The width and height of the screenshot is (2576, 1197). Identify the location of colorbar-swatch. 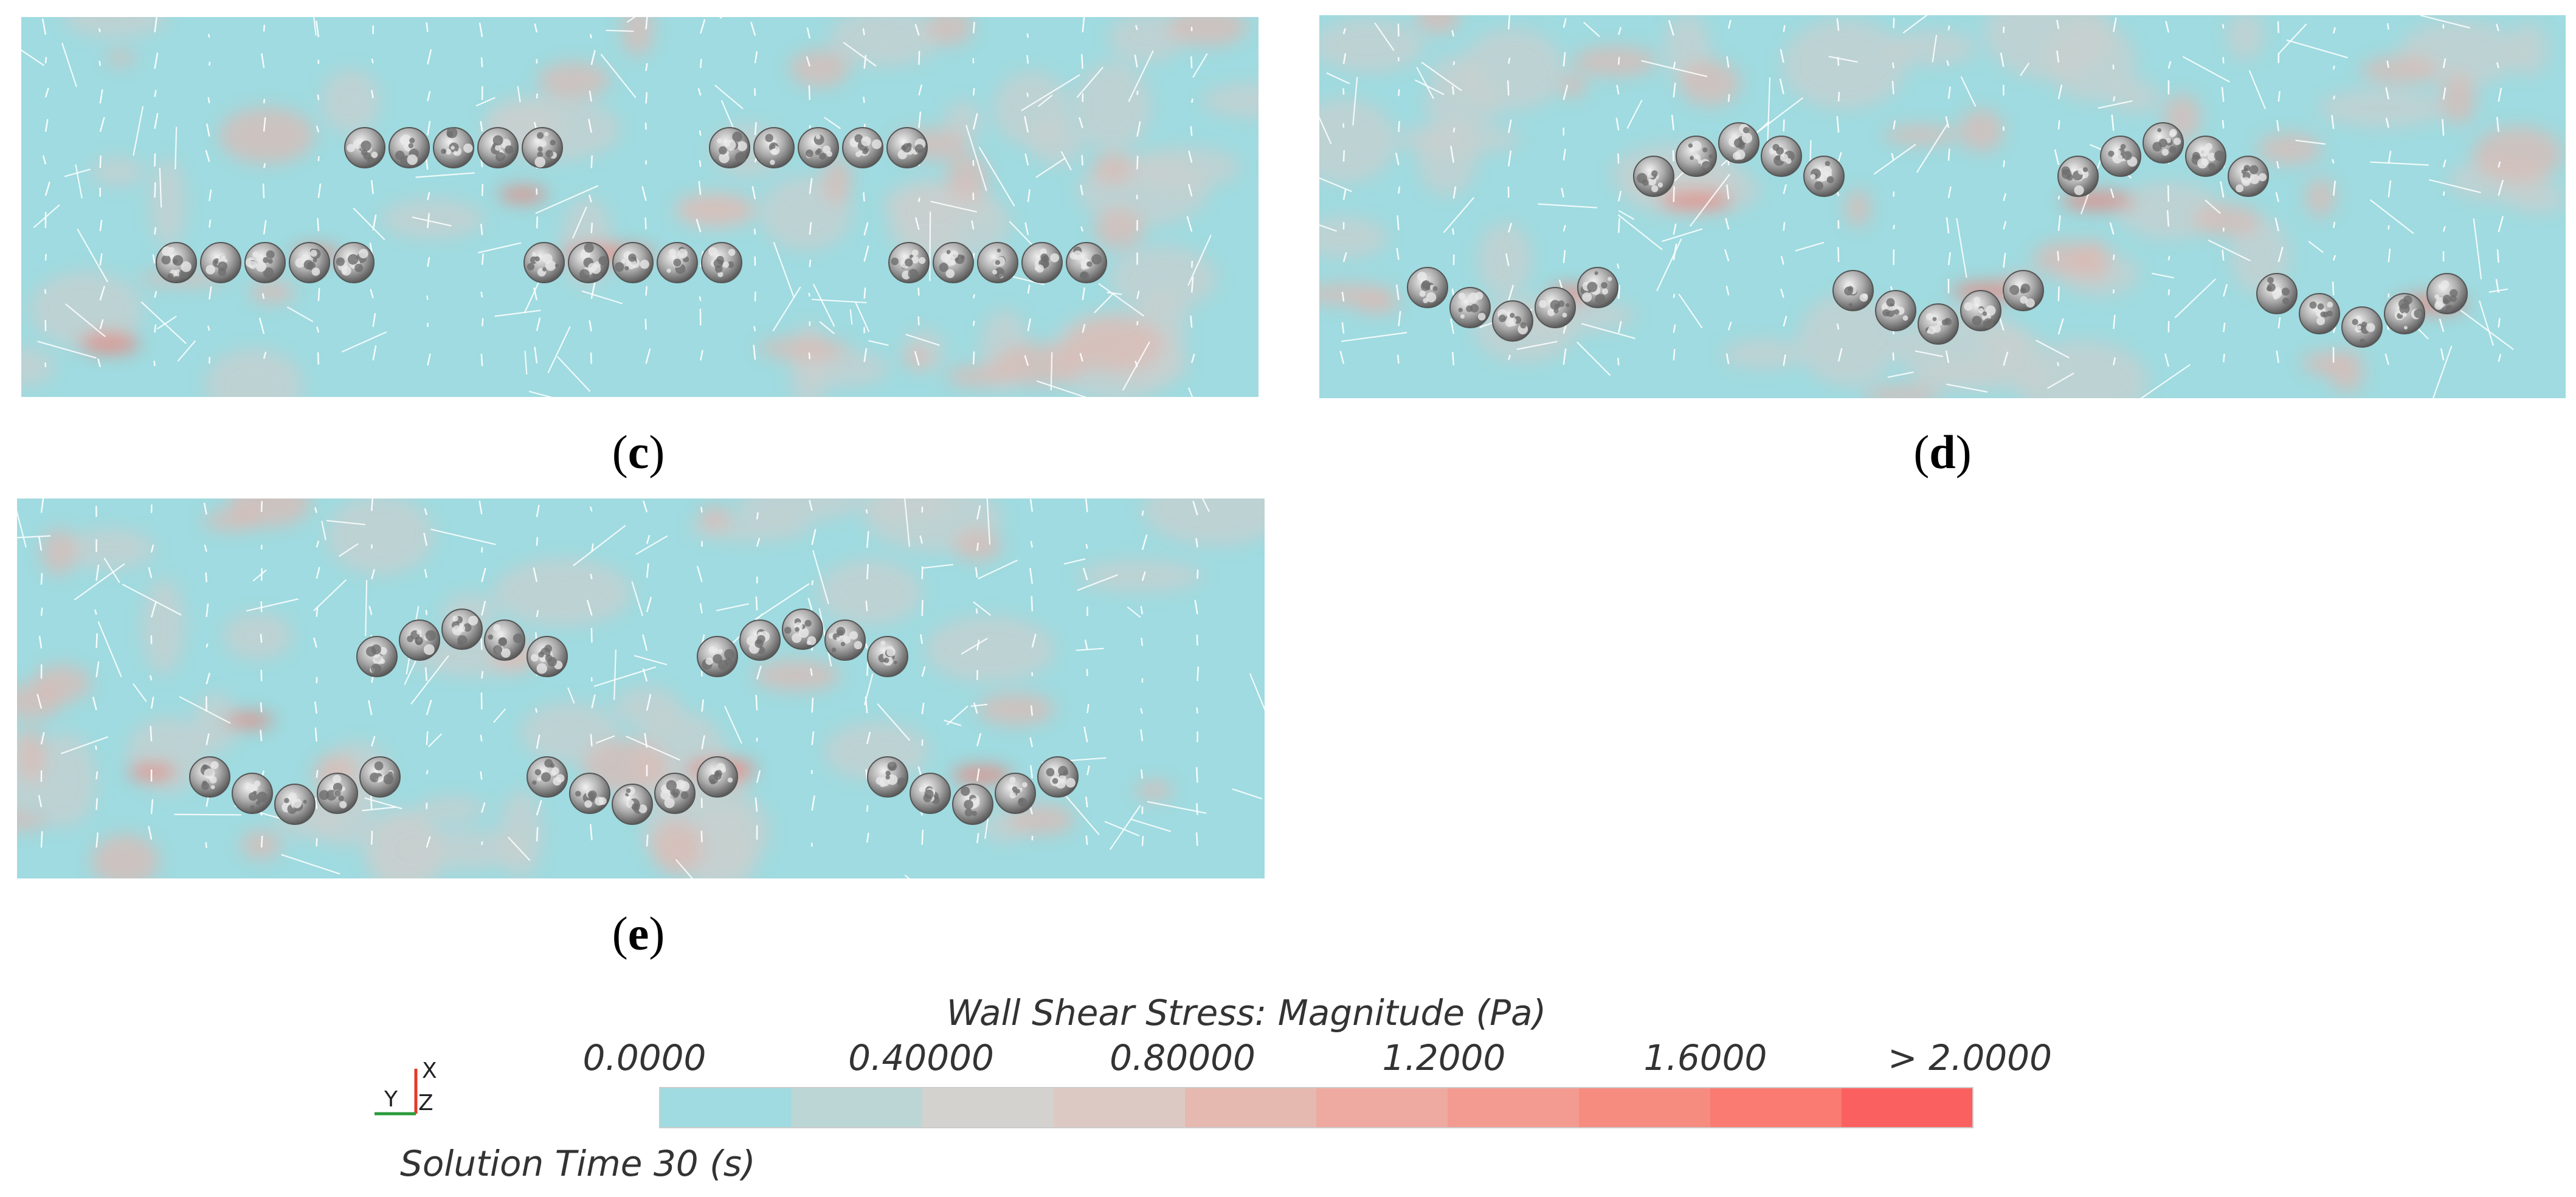
(1251, 1108).